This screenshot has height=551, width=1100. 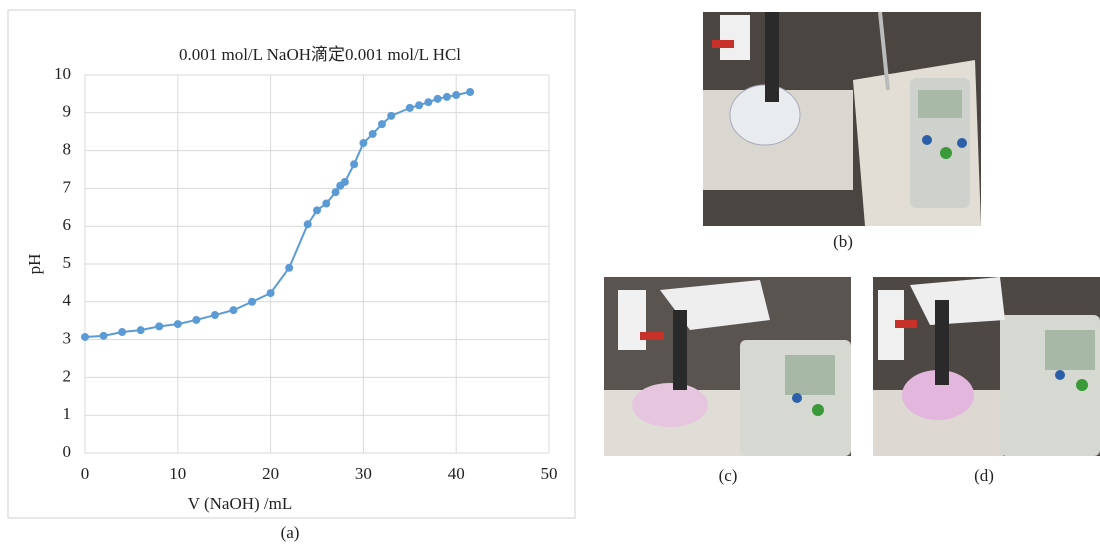 I want to click on y-tick-label: 4, so click(x=67, y=300).